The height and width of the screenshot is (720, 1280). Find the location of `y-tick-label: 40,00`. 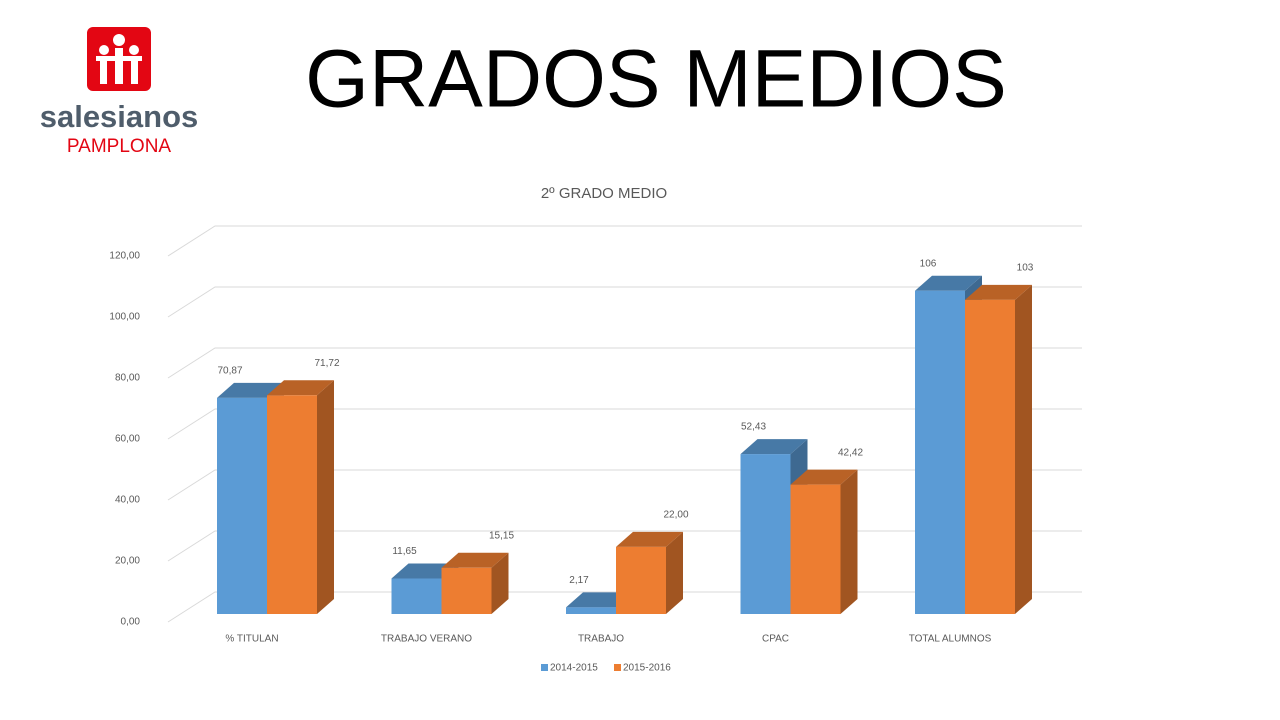

y-tick-label: 40,00 is located at coordinates (127, 500).